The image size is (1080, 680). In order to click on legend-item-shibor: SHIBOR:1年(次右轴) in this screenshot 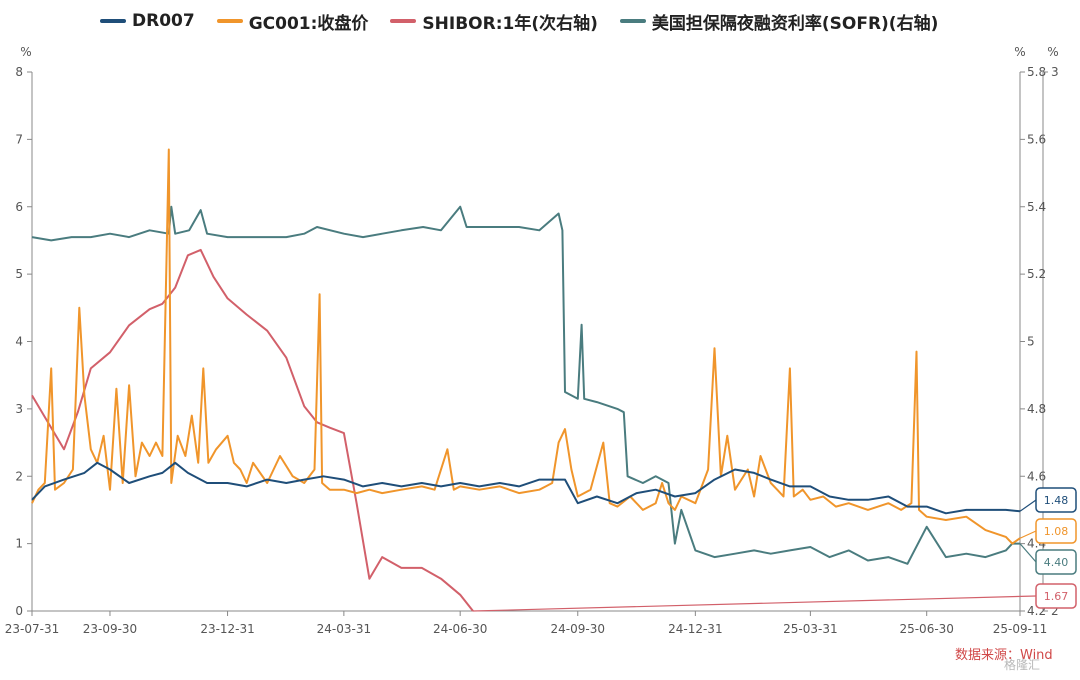, I will do `click(494, 21)`.